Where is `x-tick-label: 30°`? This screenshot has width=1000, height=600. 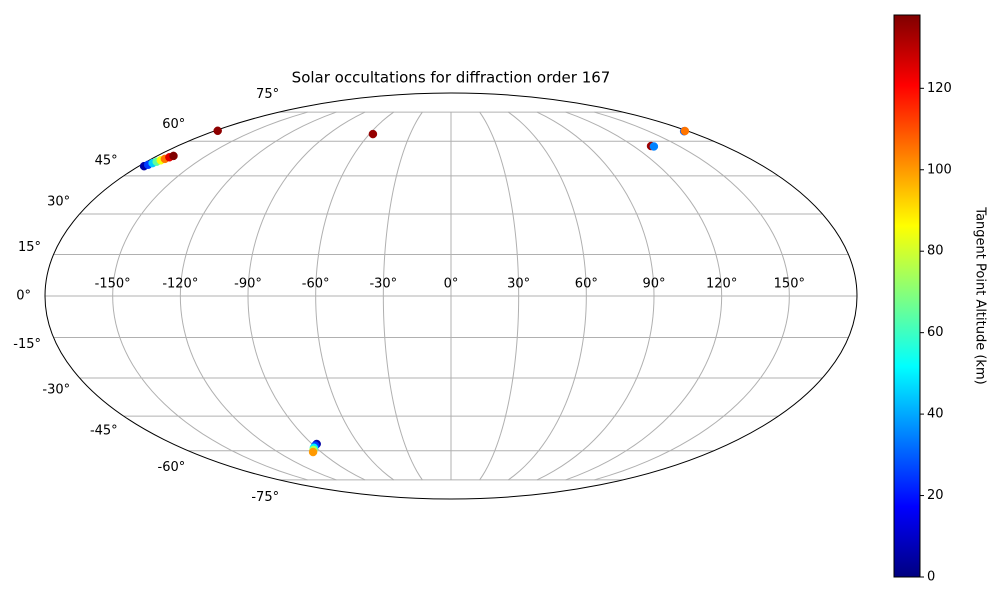 x-tick-label: 30° is located at coordinates (518, 284).